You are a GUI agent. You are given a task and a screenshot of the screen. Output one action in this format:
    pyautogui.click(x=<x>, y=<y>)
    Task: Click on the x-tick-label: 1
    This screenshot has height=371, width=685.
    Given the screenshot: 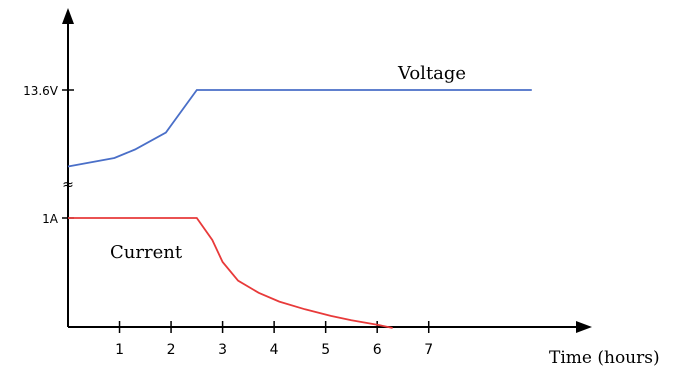 What is the action you would take?
    pyautogui.click(x=119, y=350)
    